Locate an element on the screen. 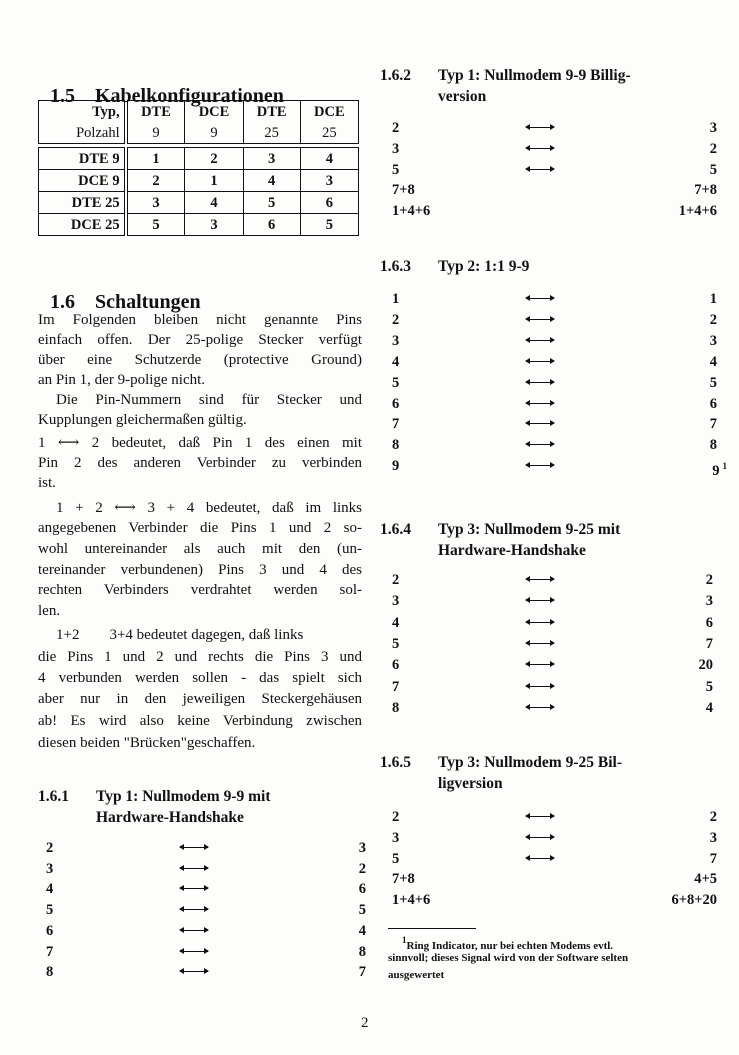  pin-right-value: 4+5 is located at coordinates (705, 879).